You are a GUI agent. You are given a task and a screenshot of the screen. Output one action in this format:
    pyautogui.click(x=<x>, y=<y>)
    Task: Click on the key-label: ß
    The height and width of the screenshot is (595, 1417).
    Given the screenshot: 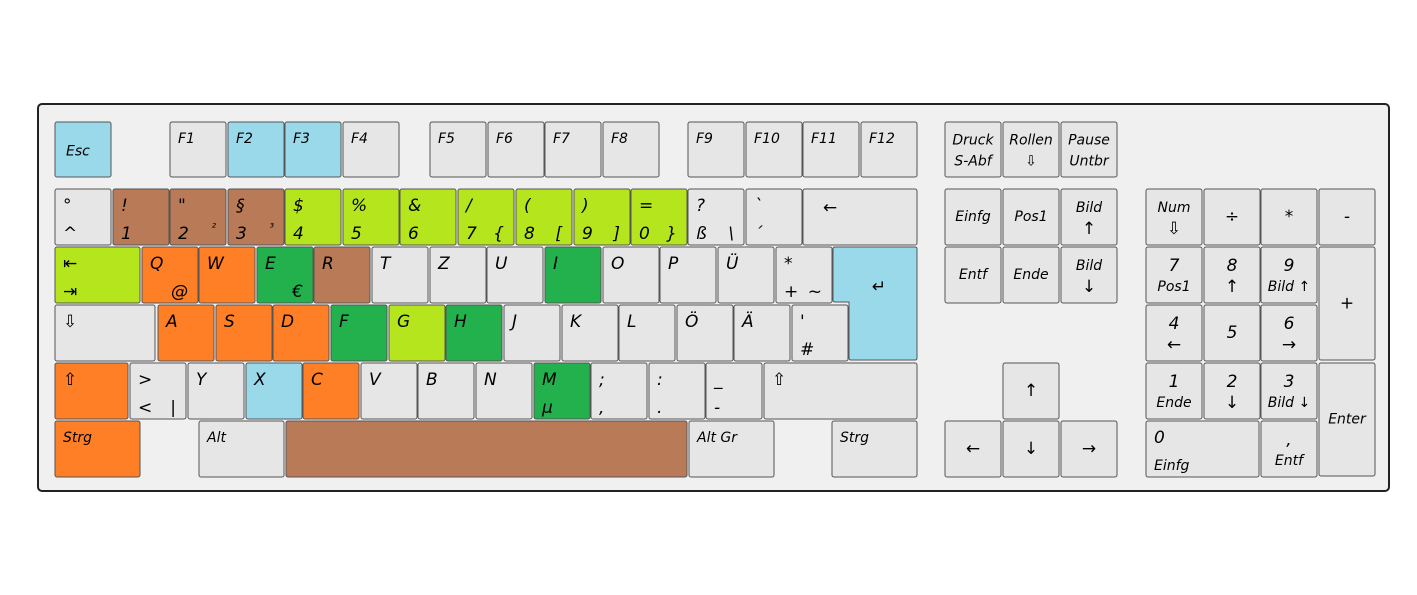 What is the action you would take?
    pyautogui.click(x=701, y=234)
    